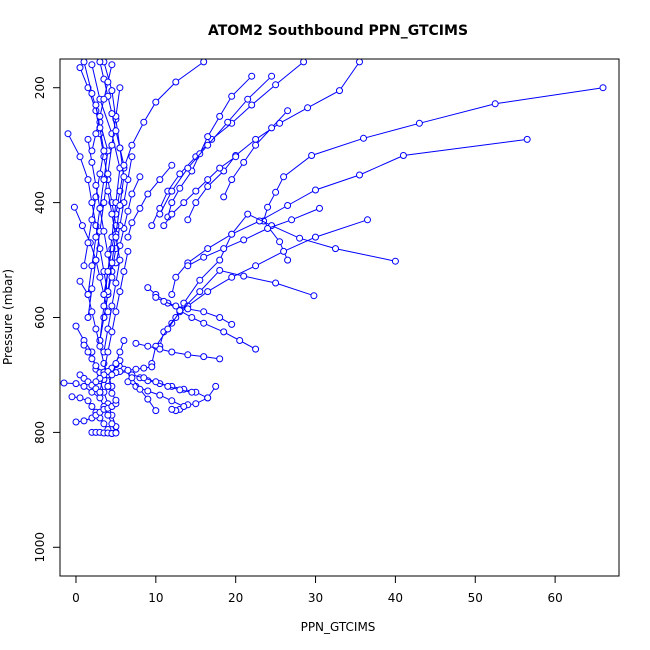 The image size is (650, 650). I want to click on x-axis: 0 10 20 30 40 50 60, so click(317, 590).